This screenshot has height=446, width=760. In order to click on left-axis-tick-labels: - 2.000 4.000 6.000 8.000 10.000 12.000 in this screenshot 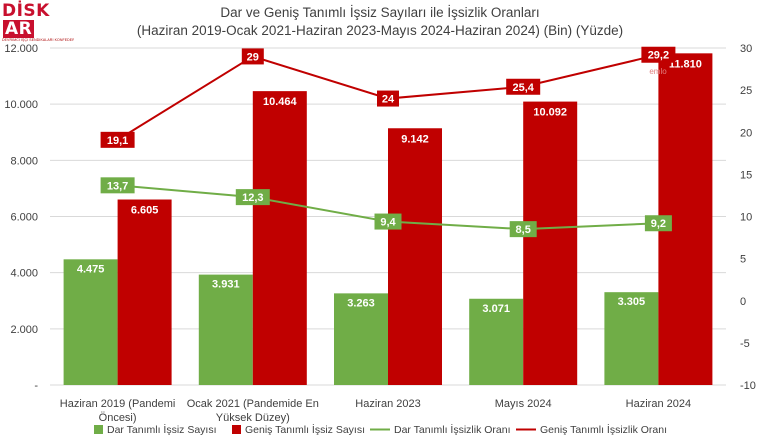, I will do `click(21, 217)`.